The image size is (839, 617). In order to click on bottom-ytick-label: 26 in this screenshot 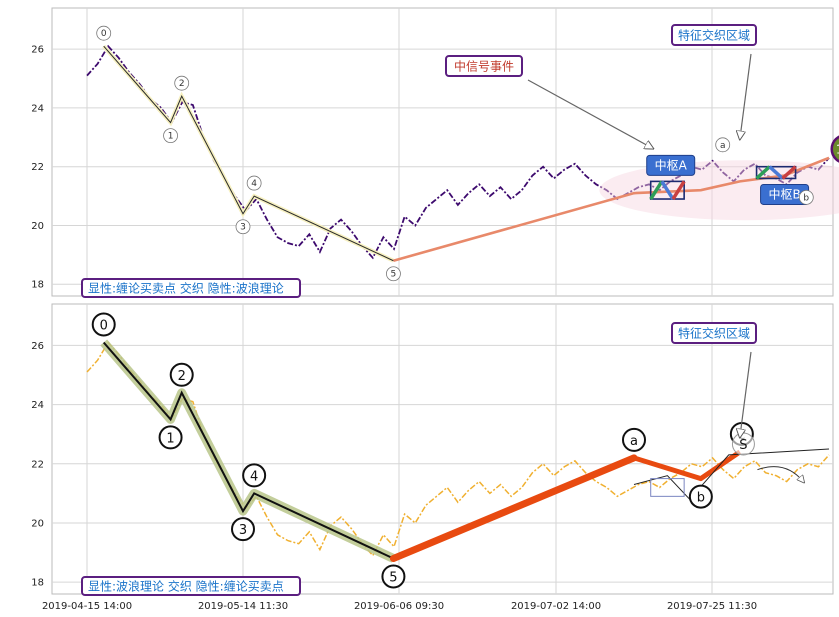, I will do `click(37, 346)`.